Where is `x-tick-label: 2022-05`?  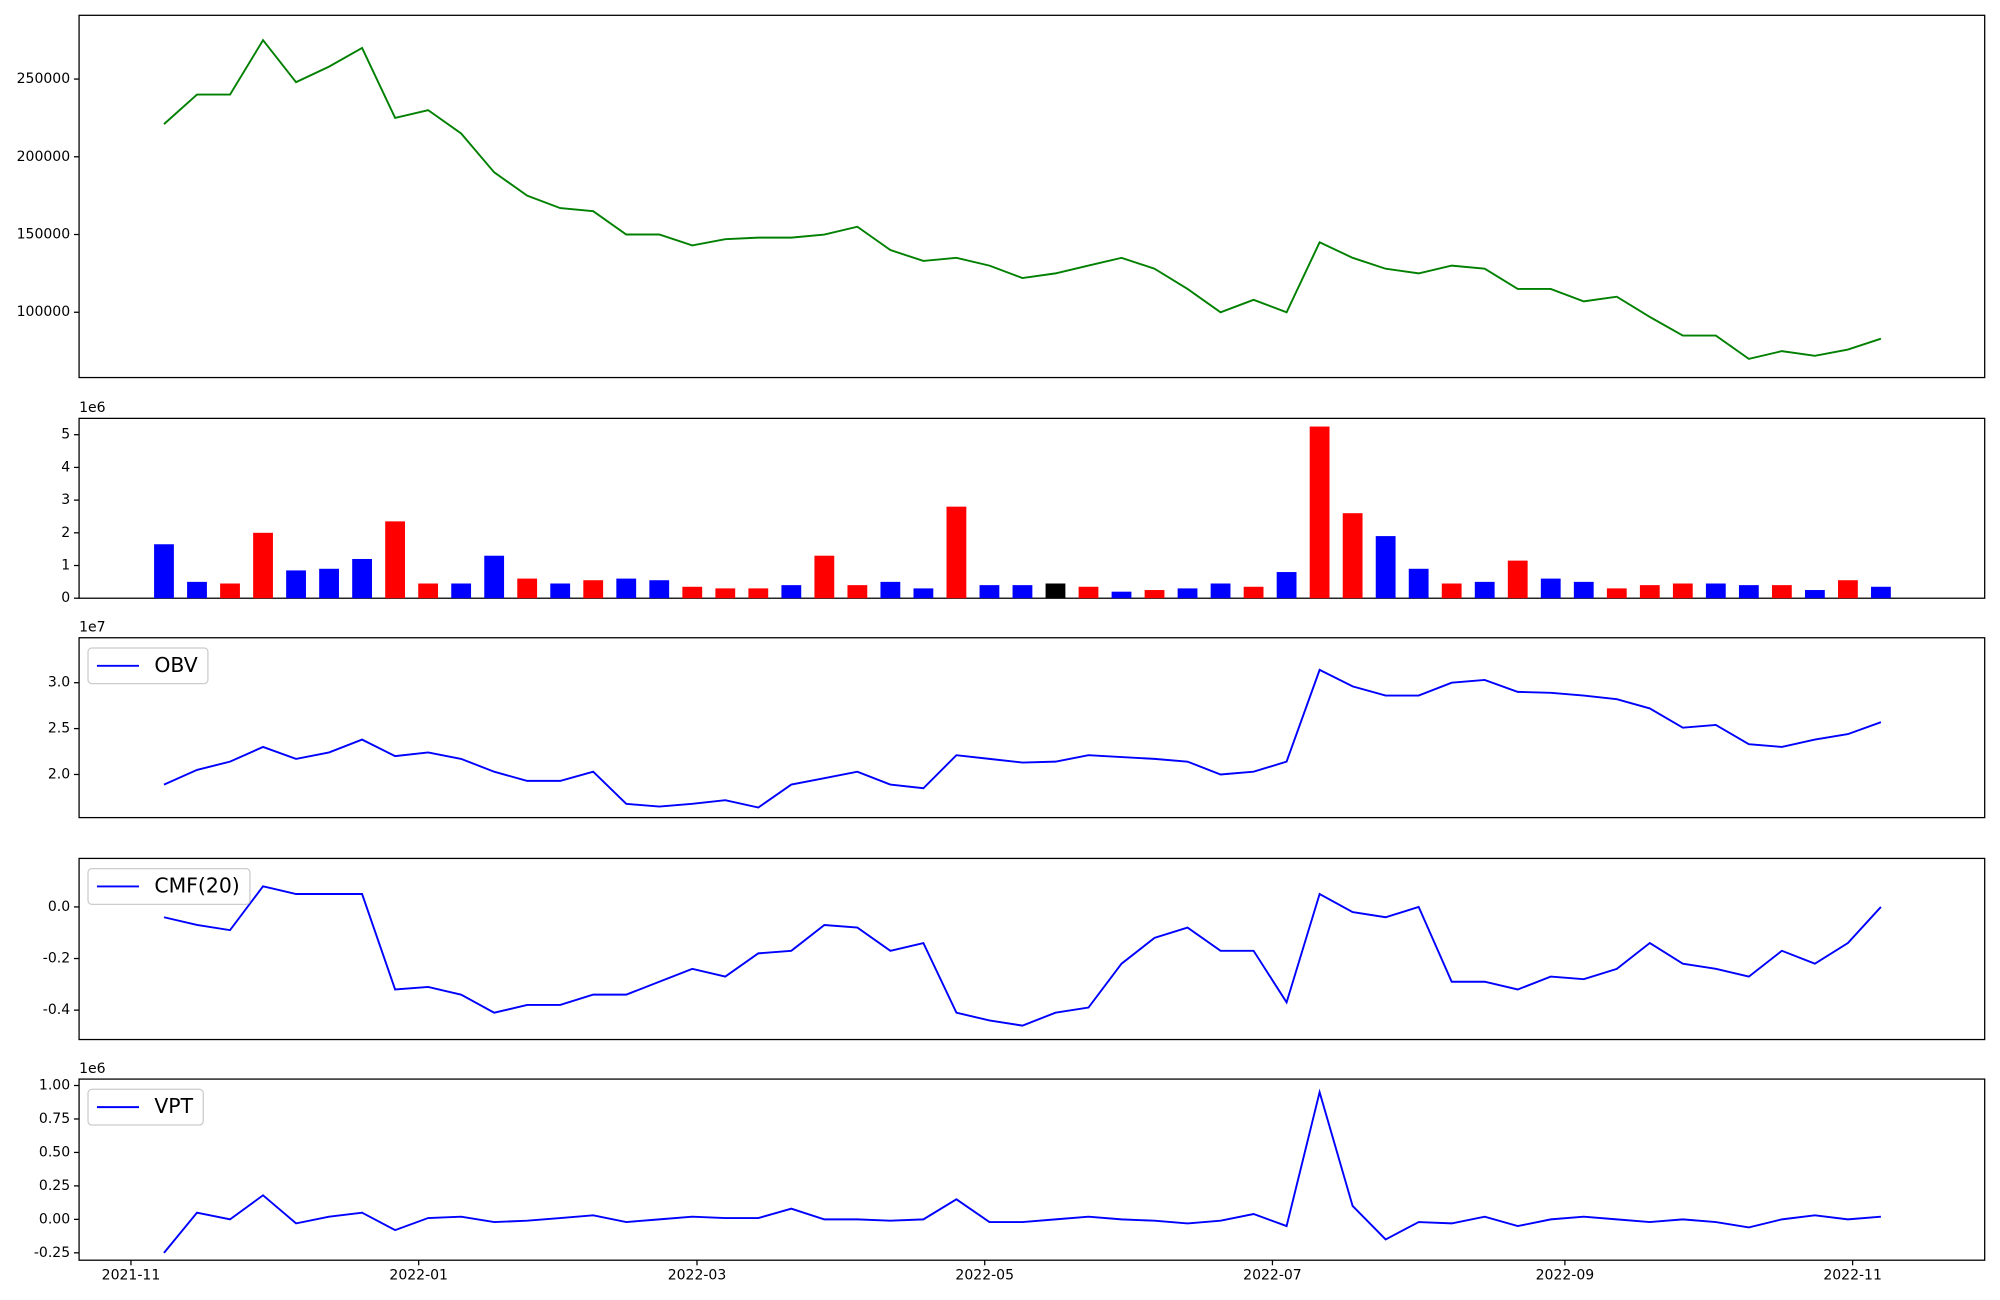
x-tick-label: 2022-05 is located at coordinates (984, 1276).